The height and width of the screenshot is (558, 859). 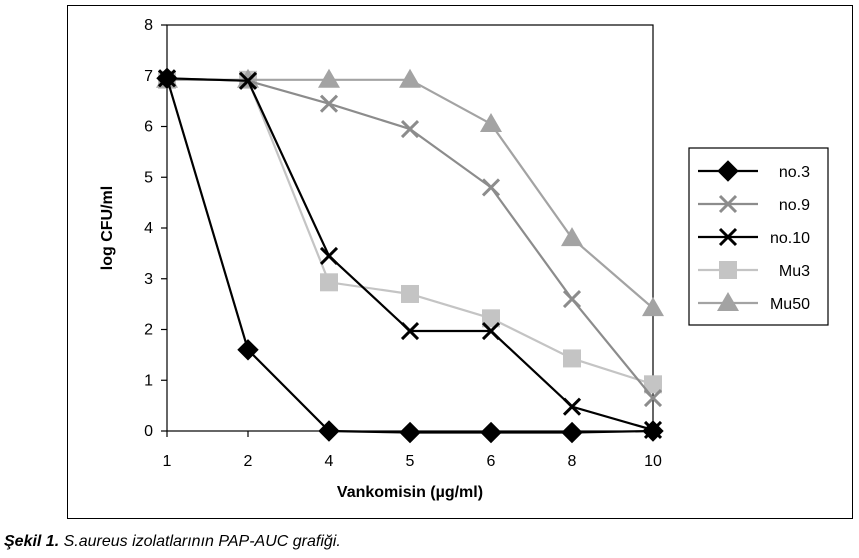 I want to click on x-tick-label: 8, so click(x=572, y=461).